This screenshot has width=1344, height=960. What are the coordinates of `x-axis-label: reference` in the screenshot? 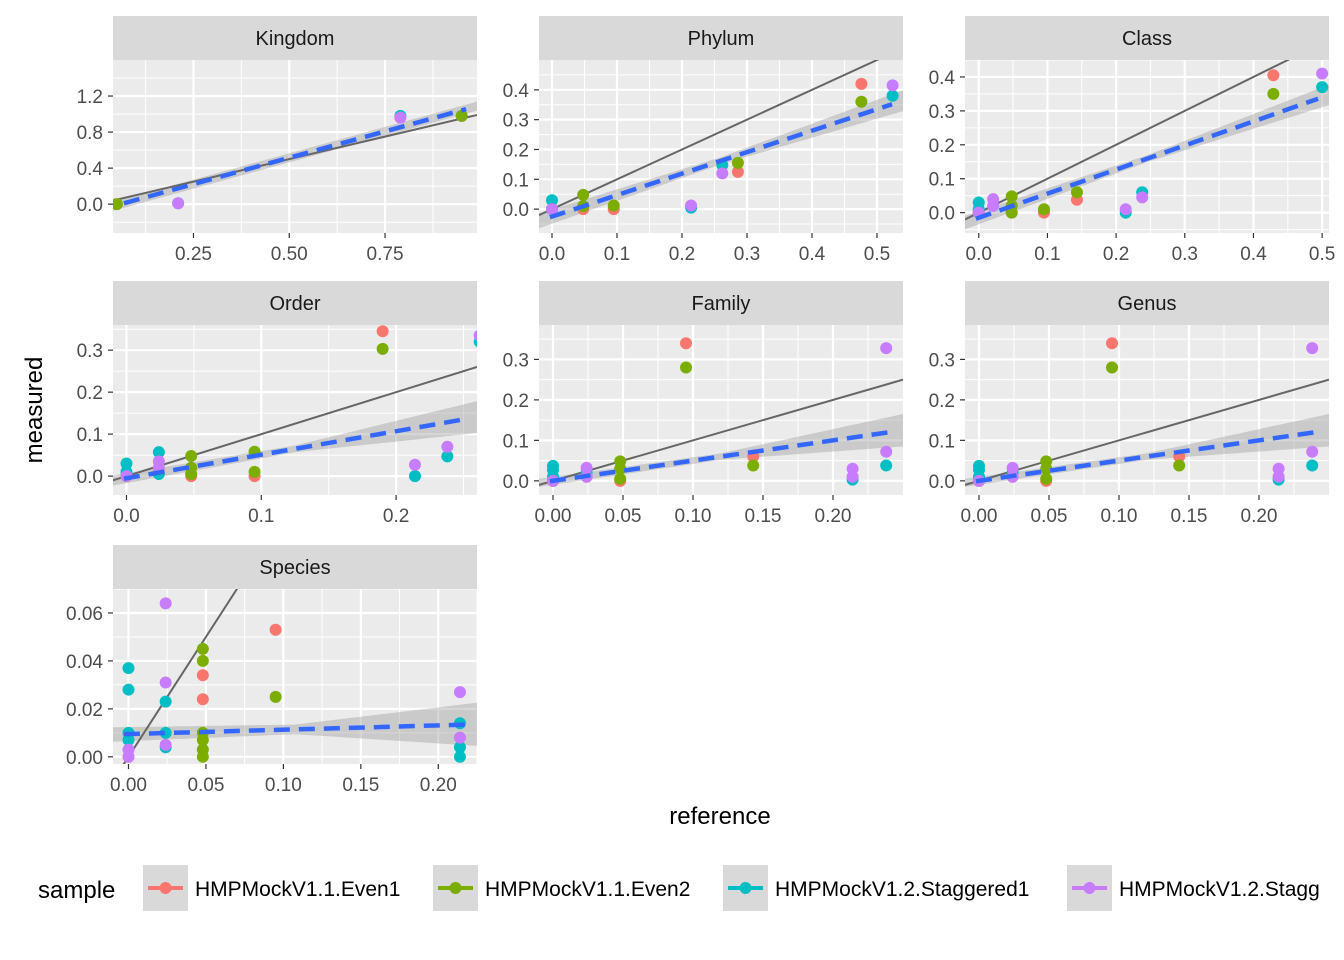 It's located at (719, 816).